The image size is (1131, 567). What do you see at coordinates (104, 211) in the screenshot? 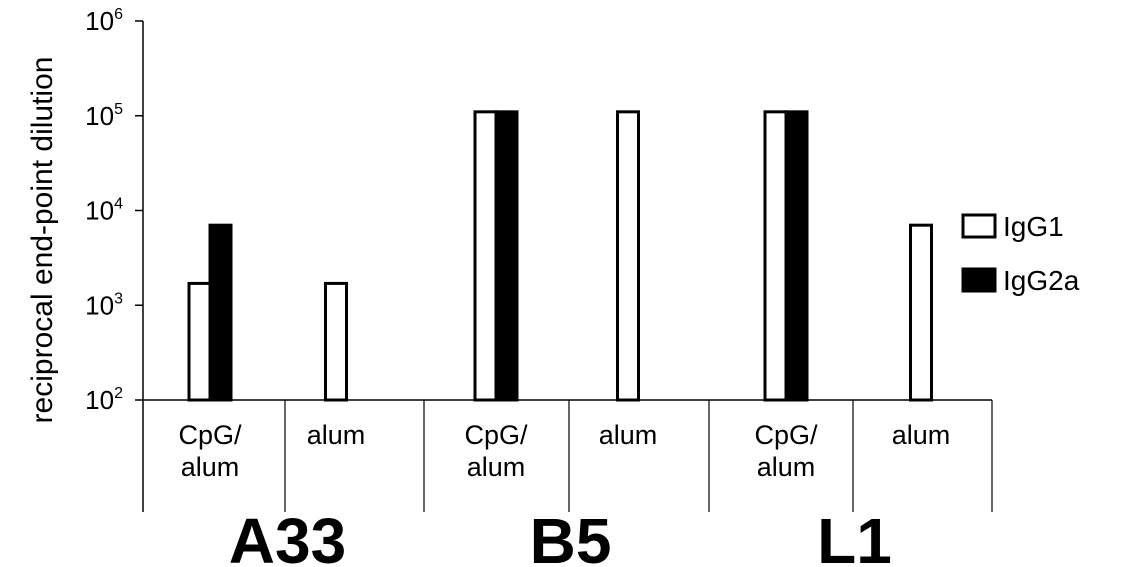
I see `y-tick-label: 10⁴` at bounding box center [104, 211].